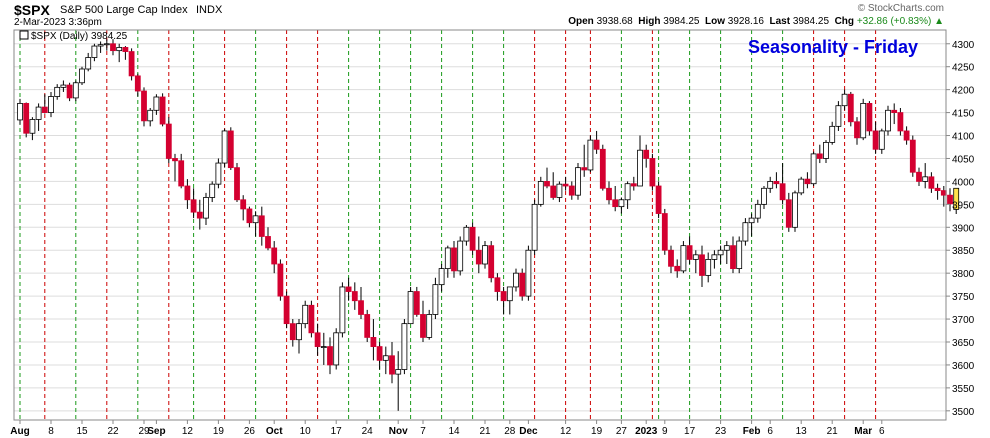  What do you see at coordinates (566, 431) in the screenshot?
I see `x-tick-label: 12` at bounding box center [566, 431].